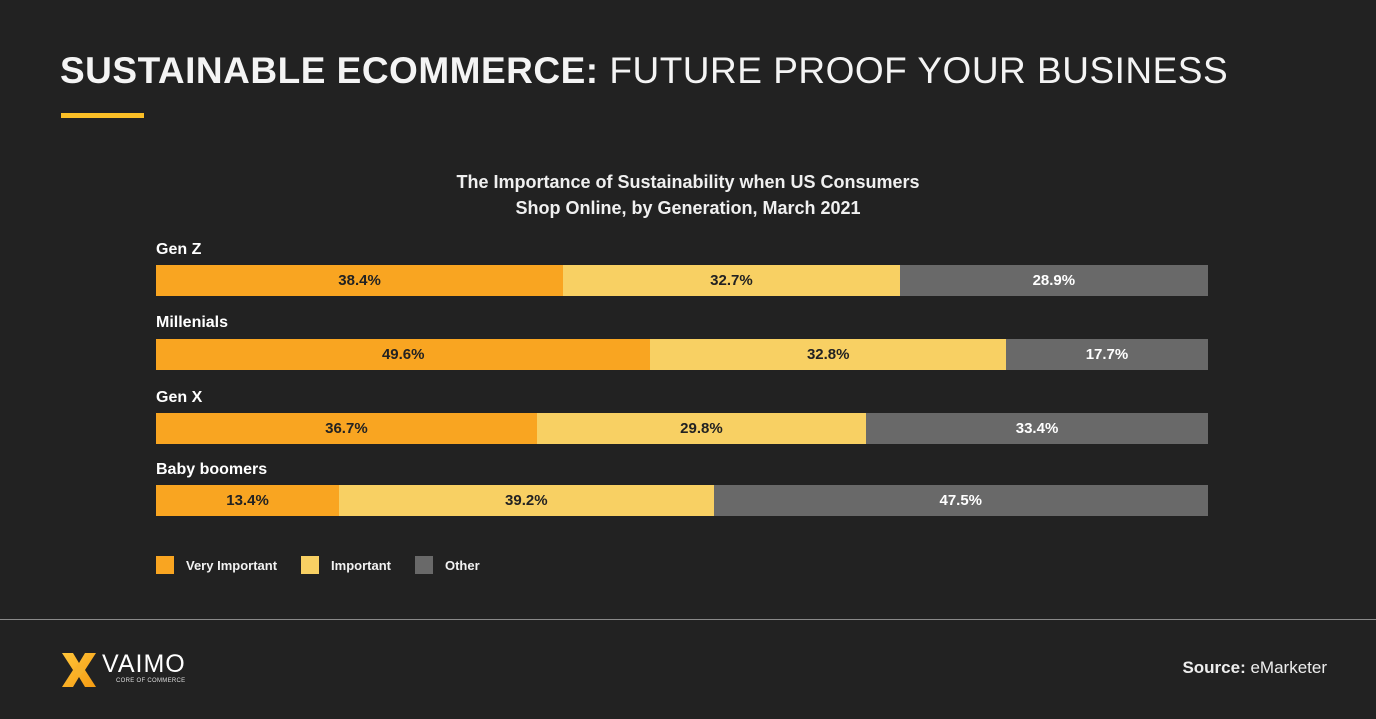 The width and height of the screenshot is (1376, 719). I want to click on stacked-bar: 49.6% 32.8% 17.7%, so click(682, 354).